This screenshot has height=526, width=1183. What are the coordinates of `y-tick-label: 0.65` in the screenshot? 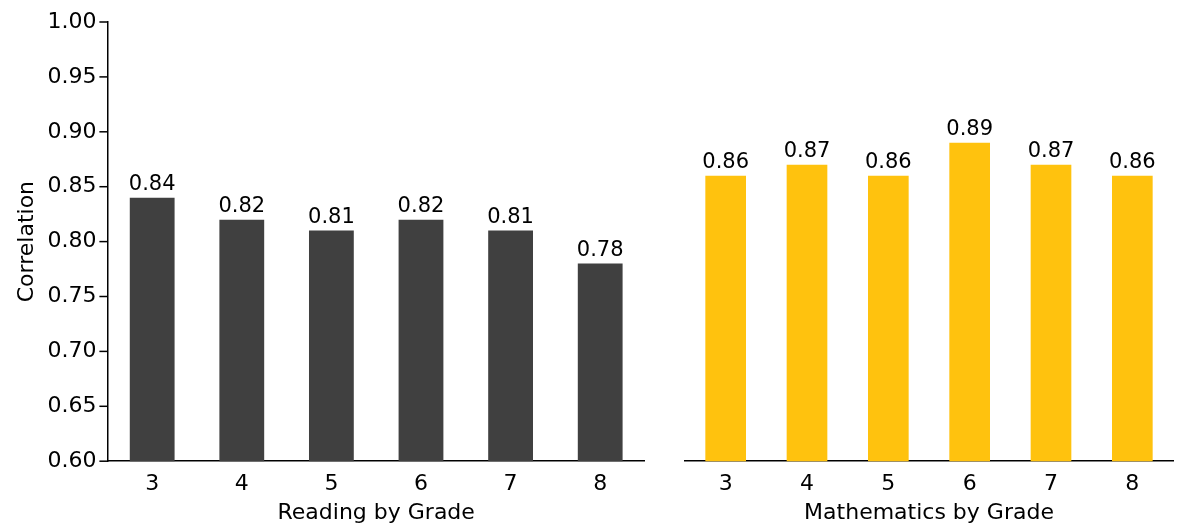 It's located at (72, 405).